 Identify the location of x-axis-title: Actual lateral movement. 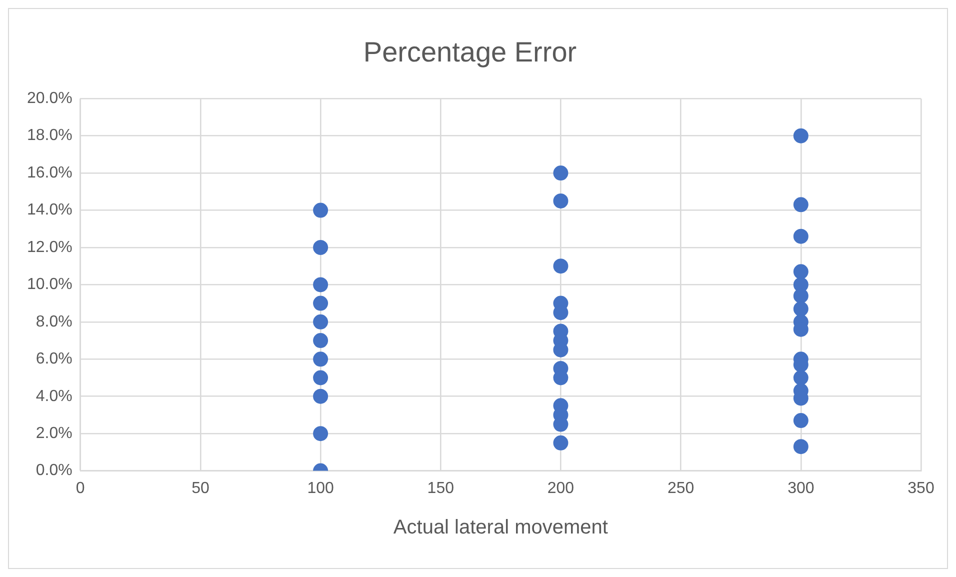
(500, 527).